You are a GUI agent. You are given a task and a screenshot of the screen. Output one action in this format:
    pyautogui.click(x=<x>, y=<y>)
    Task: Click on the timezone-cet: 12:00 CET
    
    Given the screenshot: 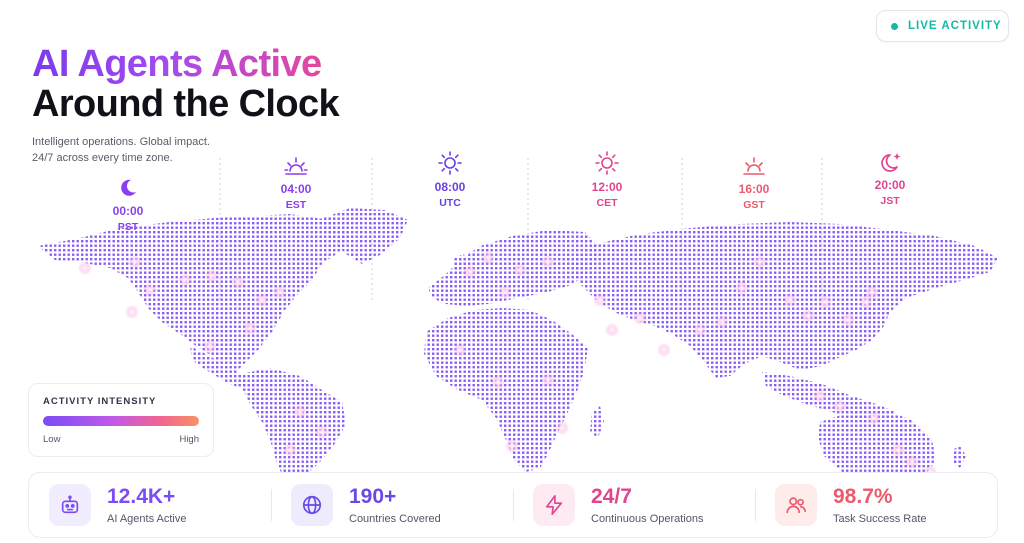 What is the action you would take?
    pyautogui.click(x=607, y=180)
    